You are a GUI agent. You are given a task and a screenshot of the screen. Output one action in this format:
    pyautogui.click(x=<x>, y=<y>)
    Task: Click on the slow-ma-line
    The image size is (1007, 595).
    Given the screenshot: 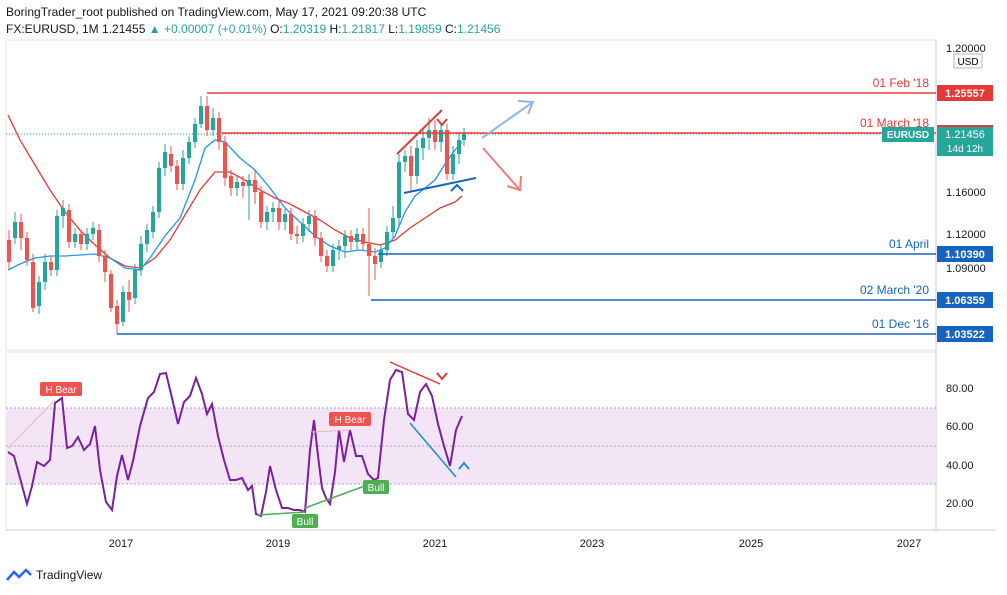 What is the action you would take?
    pyautogui.click(x=235, y=191)
    